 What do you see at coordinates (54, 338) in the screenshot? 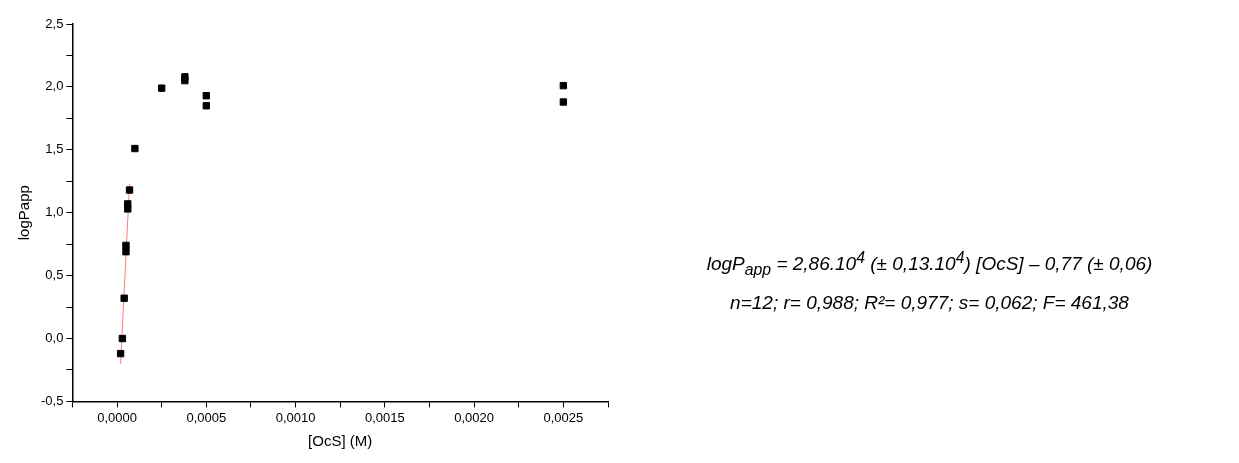
I see `y-tick-label: 0,0` at bounding box center [54, 338].